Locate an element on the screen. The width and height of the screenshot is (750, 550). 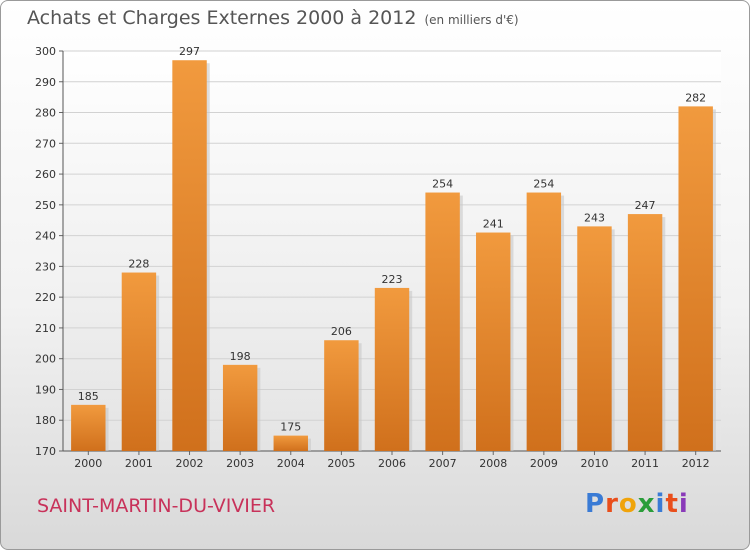
logo-letter: t is located at coordinates (672, 504).